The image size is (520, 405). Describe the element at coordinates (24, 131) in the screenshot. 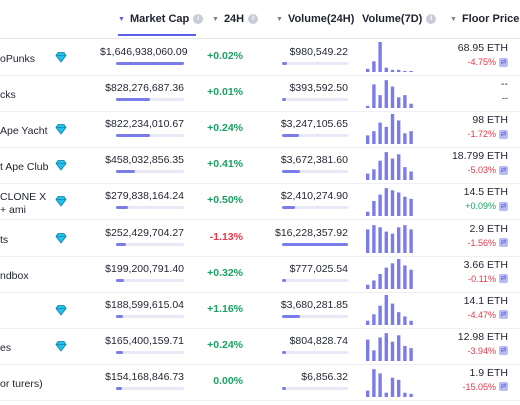

I see `collection-name: Ape Yacht` at that location.